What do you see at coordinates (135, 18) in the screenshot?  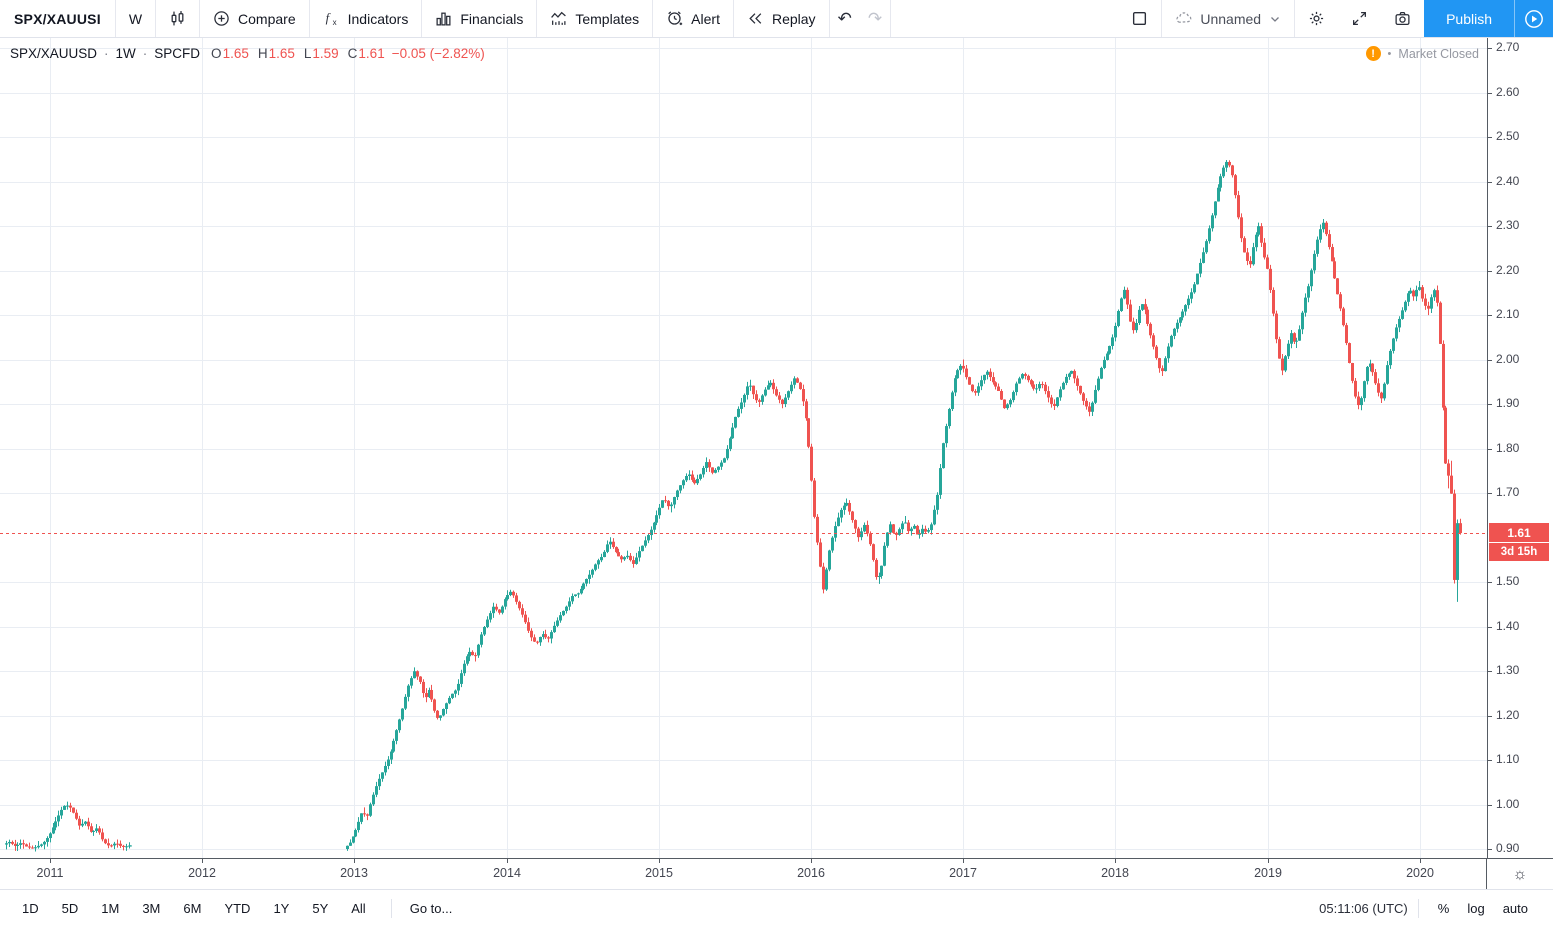 I see `interval-button: W` at bounding box center [135, 18].